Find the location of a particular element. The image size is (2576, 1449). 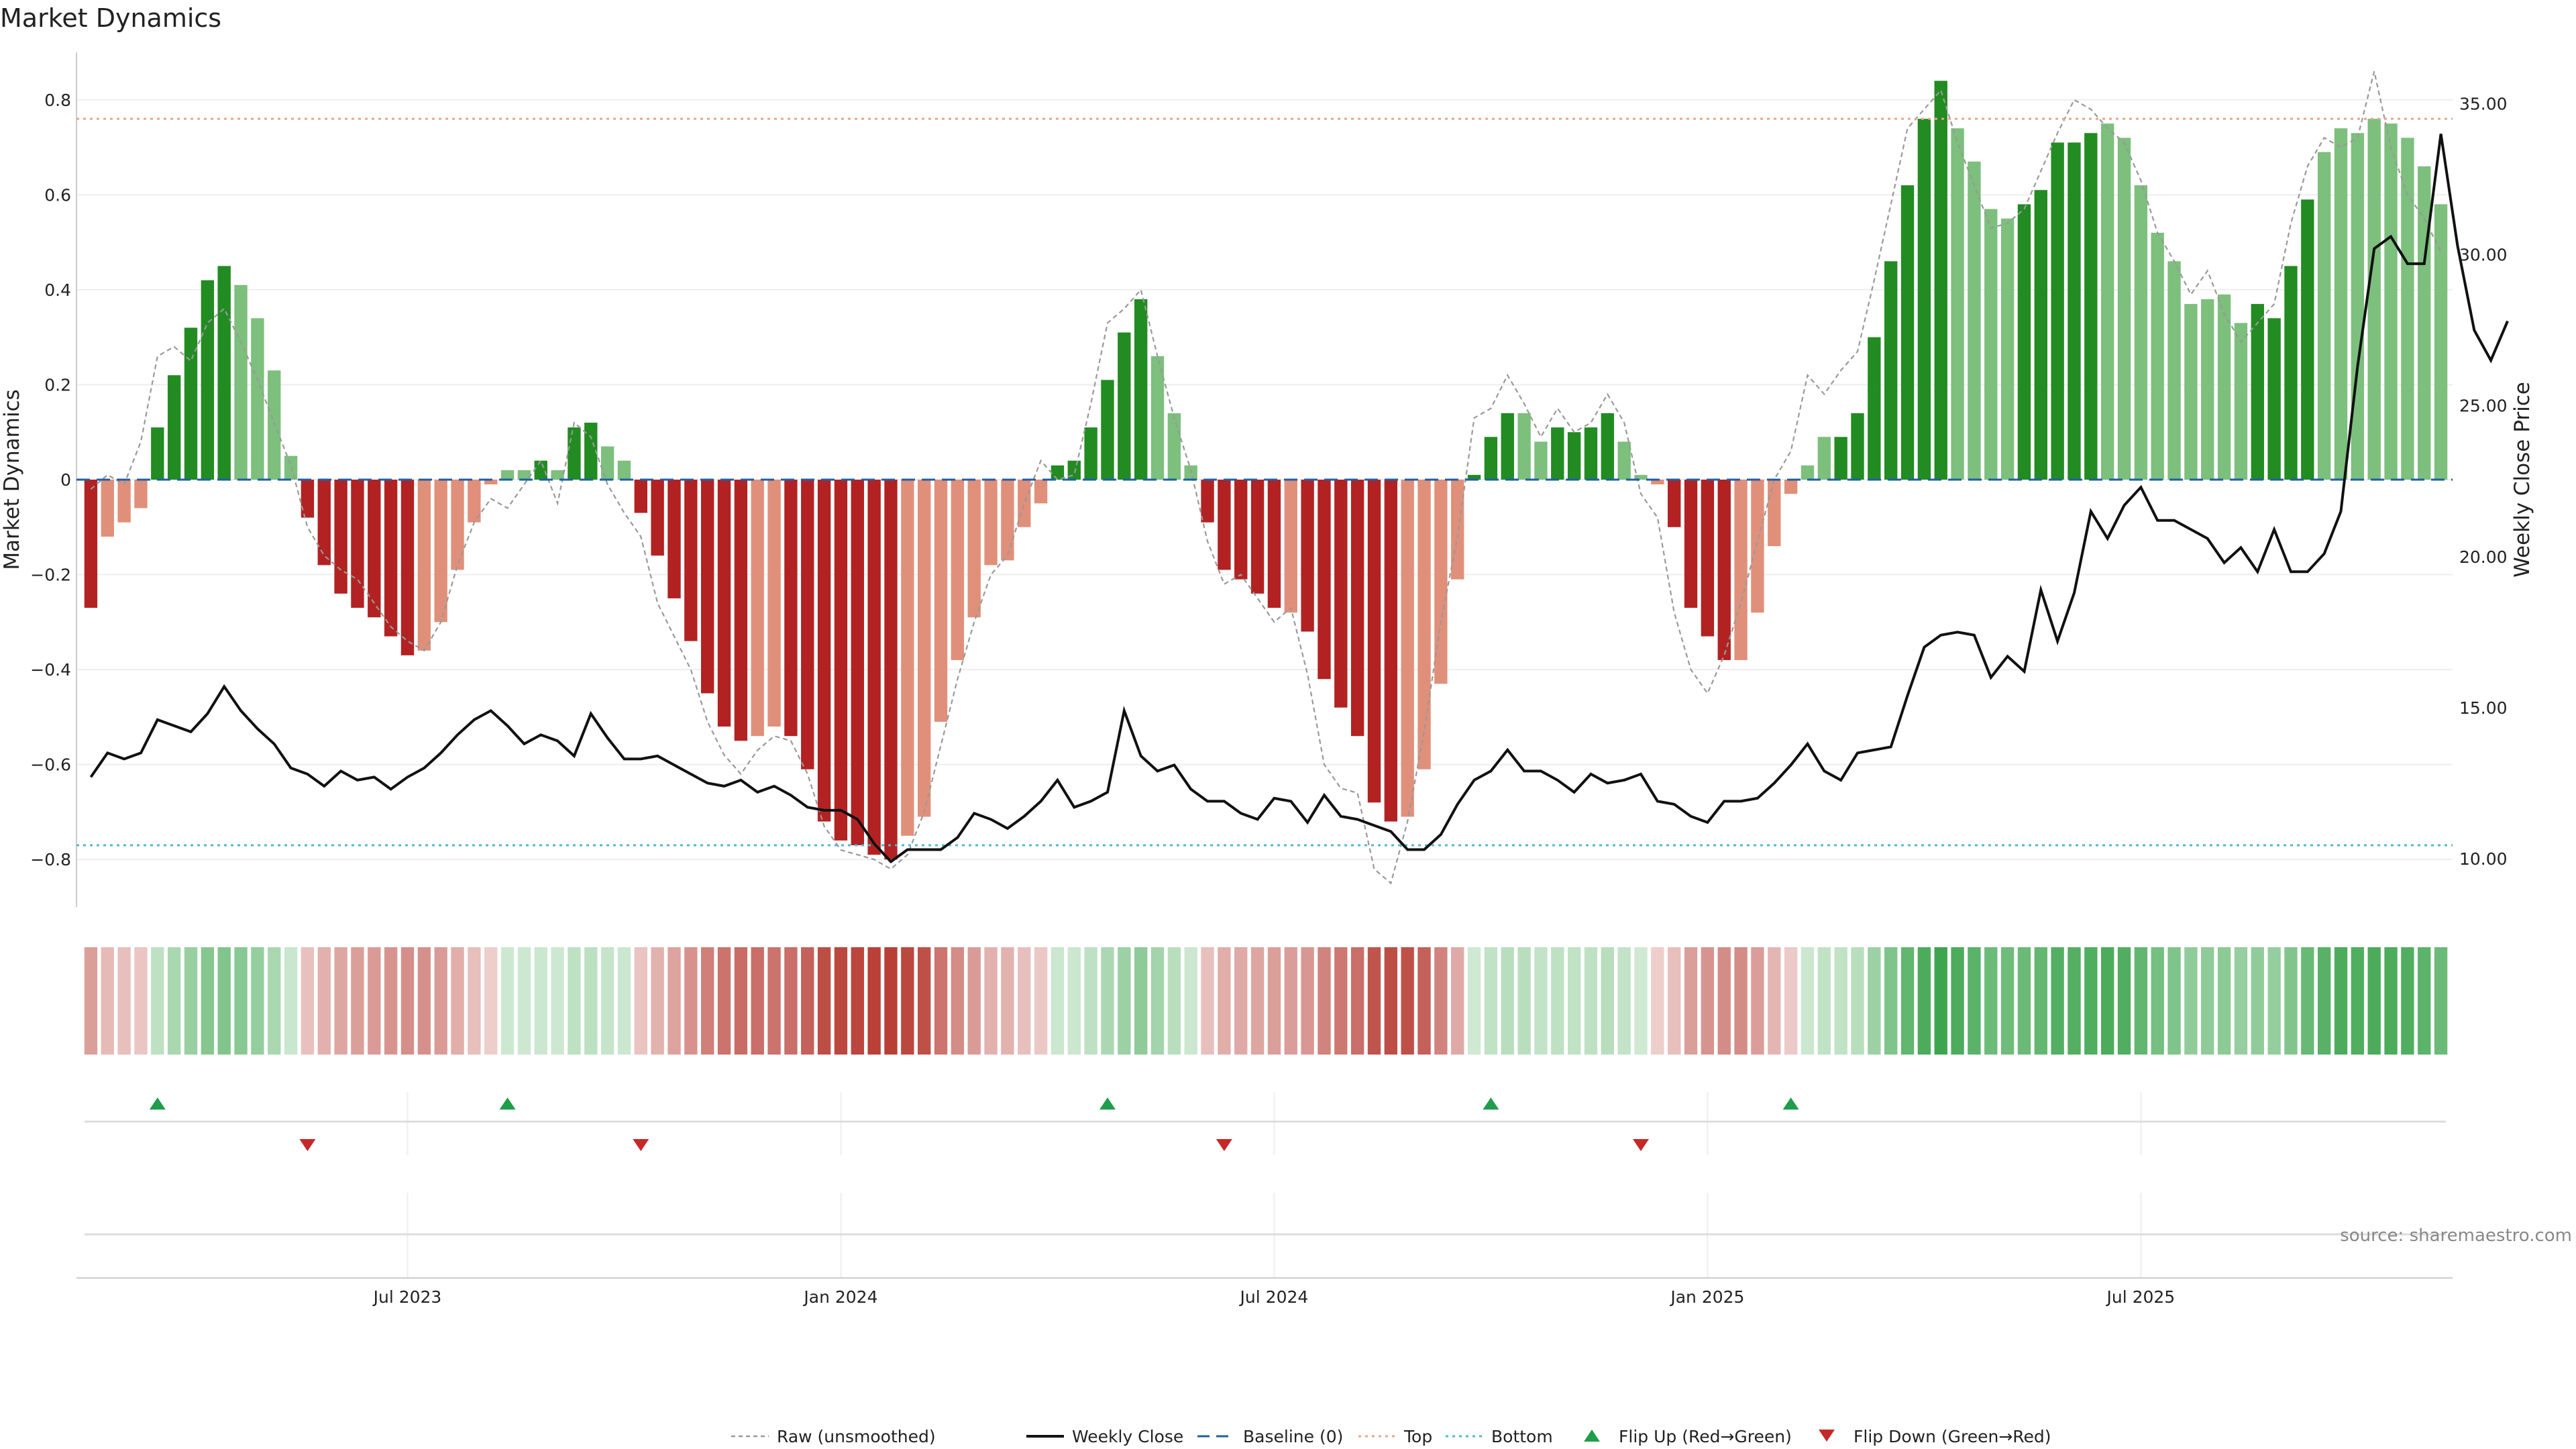

y-tick-label: −0.8 is located at coordinates (50, 859).